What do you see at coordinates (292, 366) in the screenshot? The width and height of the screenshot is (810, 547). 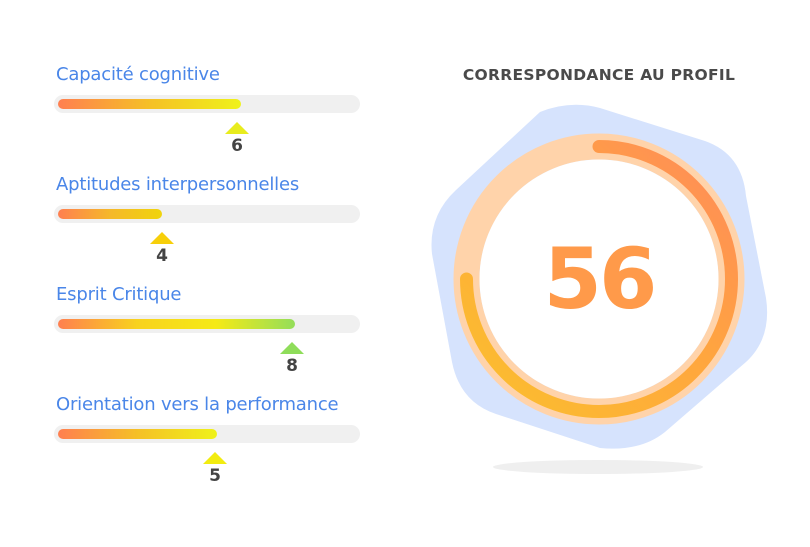 I see `skill-score: 8` at bounding box center [292, 366].